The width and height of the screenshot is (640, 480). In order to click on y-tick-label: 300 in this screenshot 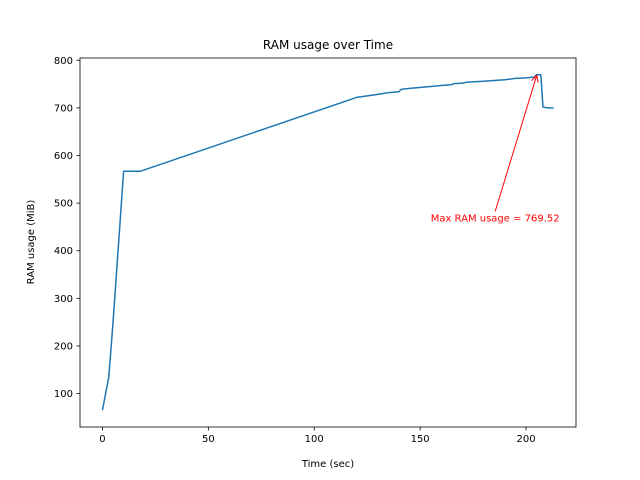, I will do `click(63, 299)`.